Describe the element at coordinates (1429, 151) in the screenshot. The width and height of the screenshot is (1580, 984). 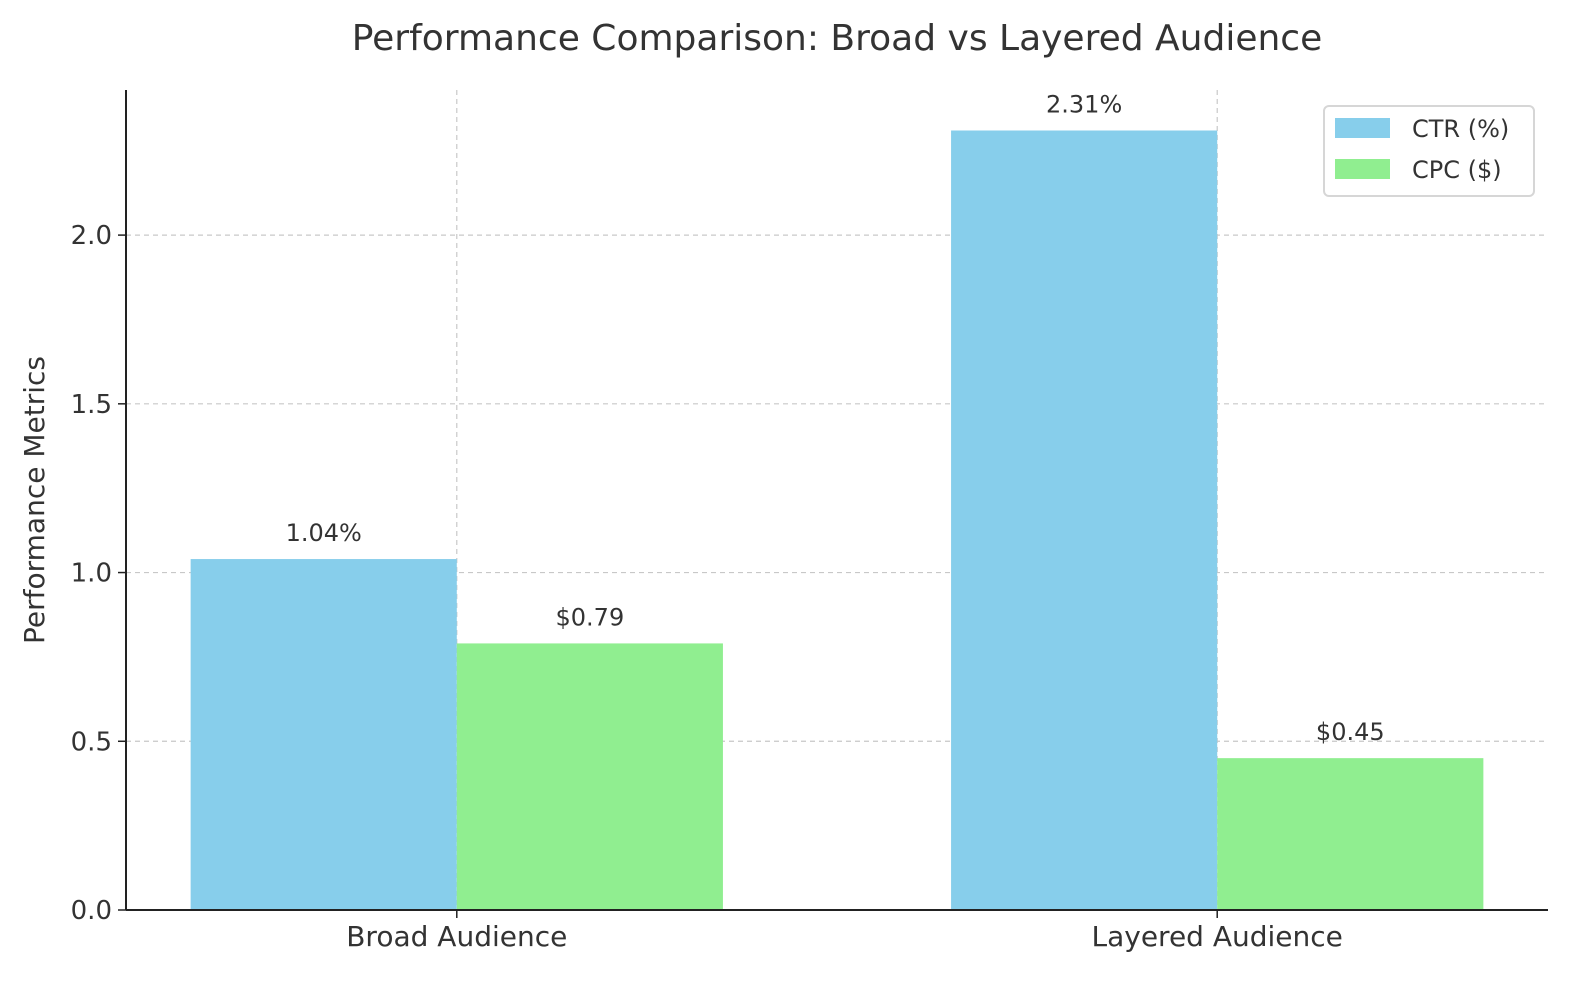
I see `legend: CTR (%) CPC ($)` at that location.